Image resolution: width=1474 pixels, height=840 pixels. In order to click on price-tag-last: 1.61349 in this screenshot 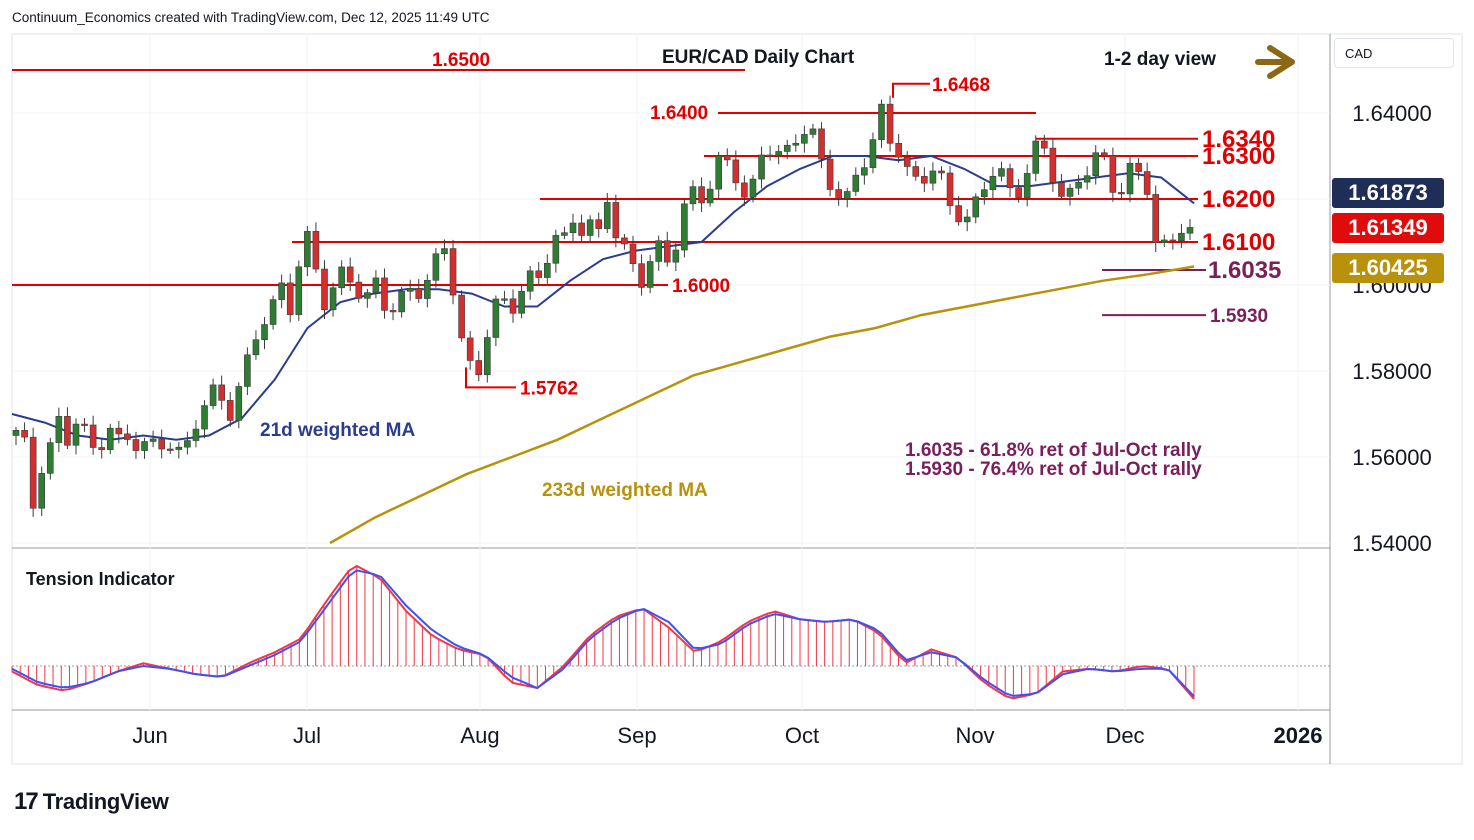, I will do `click(1388, 228)`.